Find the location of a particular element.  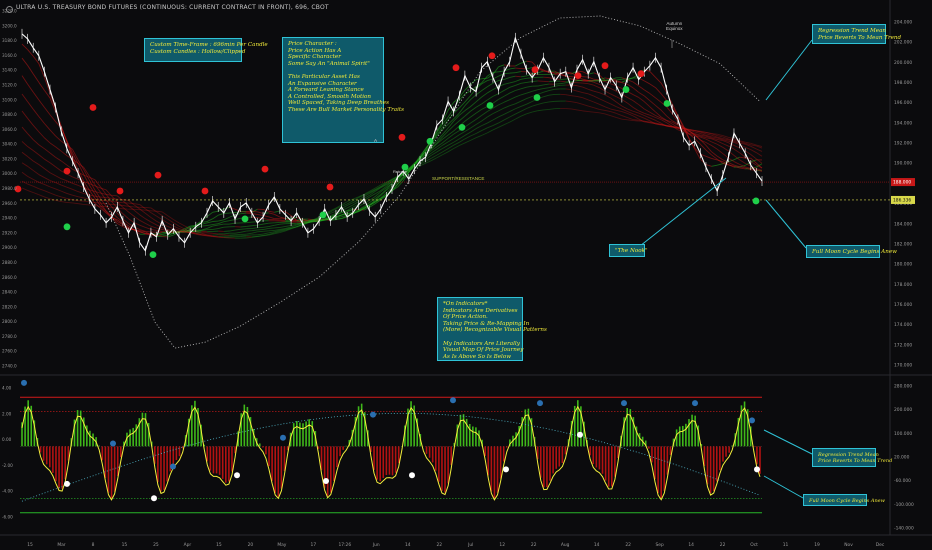

blue-signal-dot is located at coordinates (113, 443).